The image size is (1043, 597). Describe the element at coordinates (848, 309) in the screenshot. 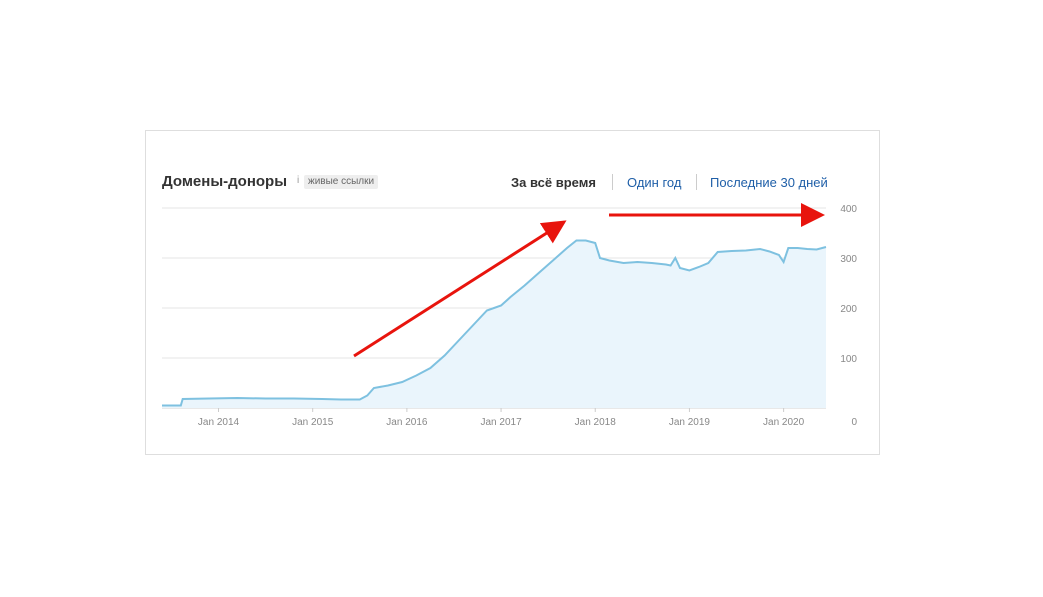

I see `y-tick-label: 200` at that location.